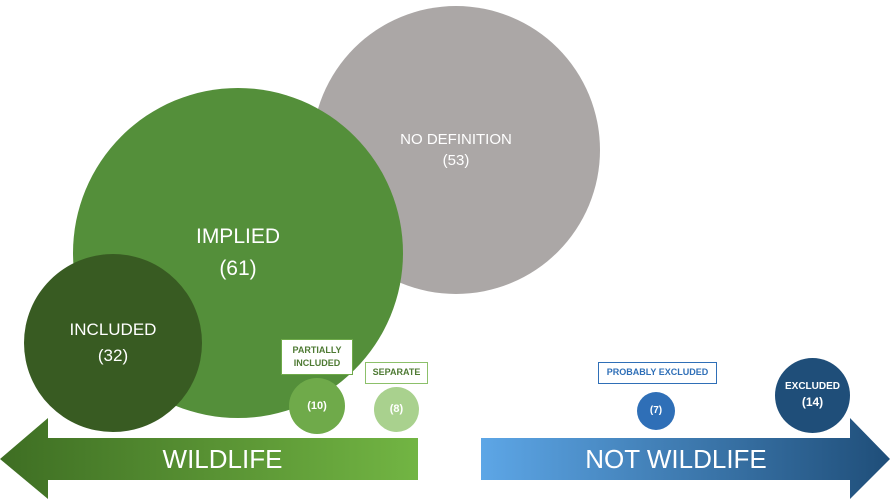 The image size is (890, 499). I want to click on separate-label: SEPARATE, so click(396, 372).